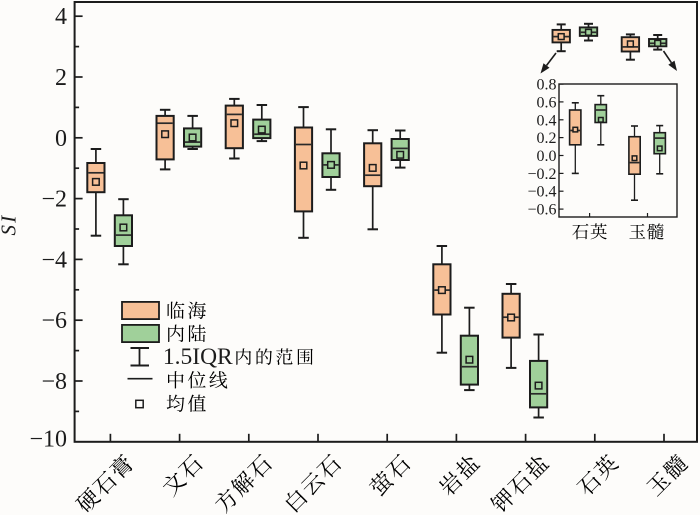  Describe the element at coordinates (541, 210) in the screenshot. I see `svg-text: −0.6` at that location.